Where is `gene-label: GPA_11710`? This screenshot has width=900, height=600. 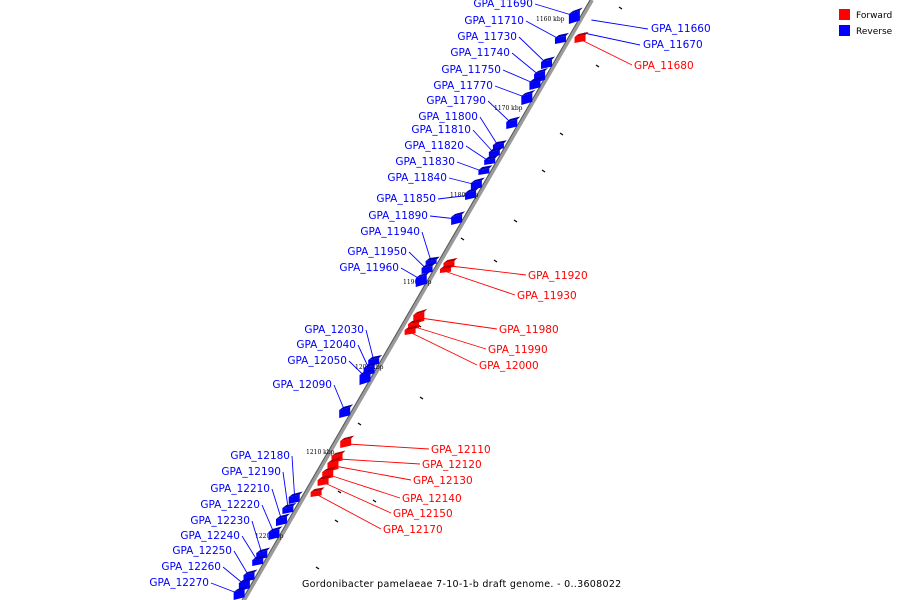 gene-label: GPA_11710 is located at coordinates (494, 21).